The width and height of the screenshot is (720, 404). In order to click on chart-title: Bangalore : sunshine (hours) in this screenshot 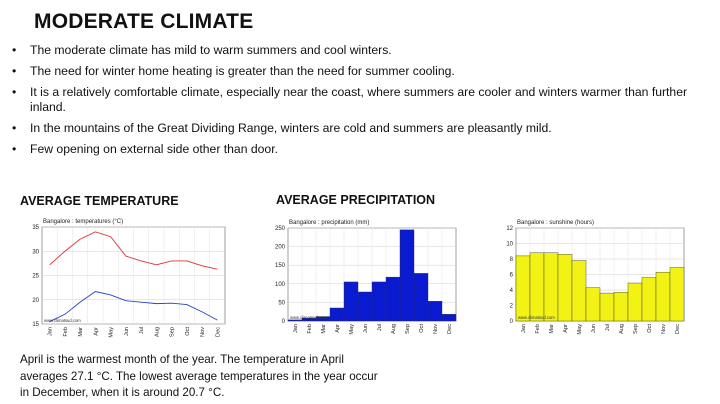, I will do `click(555, 223)`.